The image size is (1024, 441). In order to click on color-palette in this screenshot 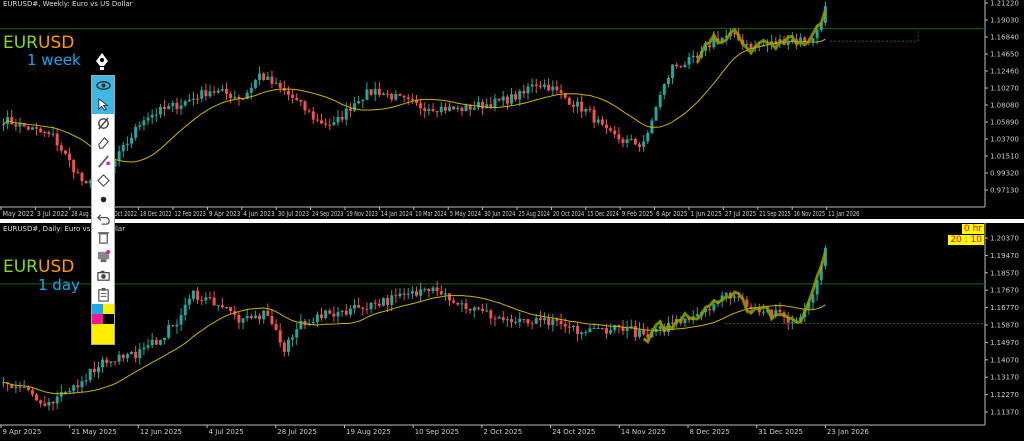, I will do `click(103, 324)`.